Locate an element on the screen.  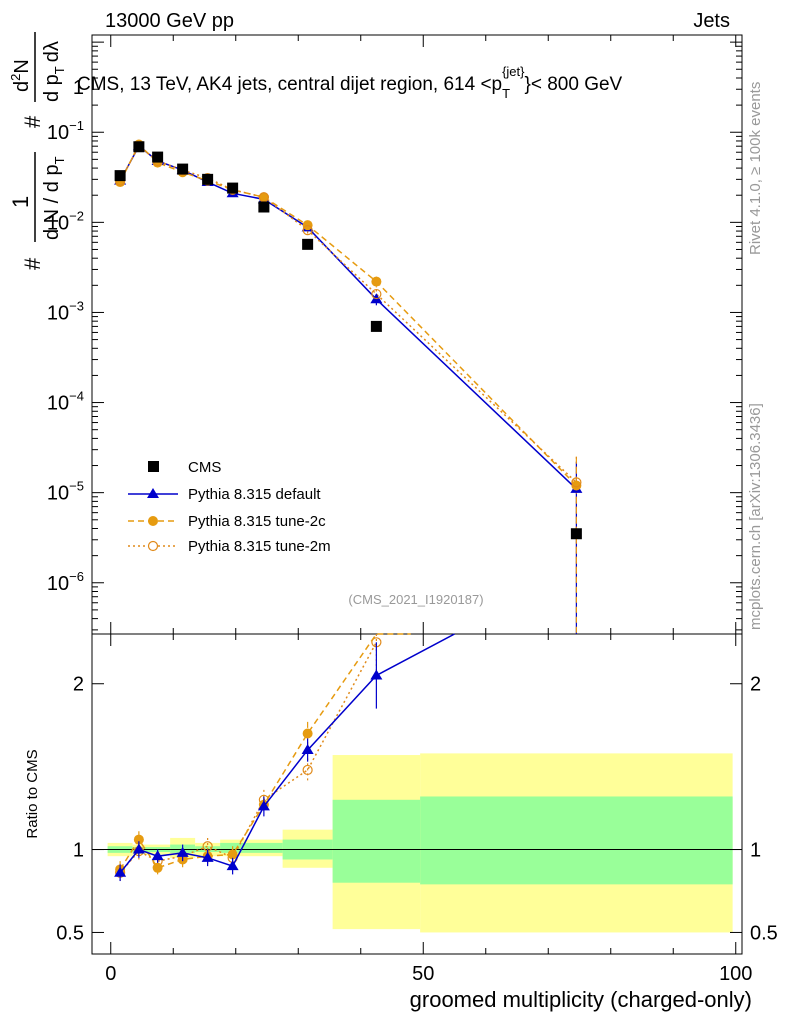
legend-label-cms: CMS is located at coordinates (204, 467).